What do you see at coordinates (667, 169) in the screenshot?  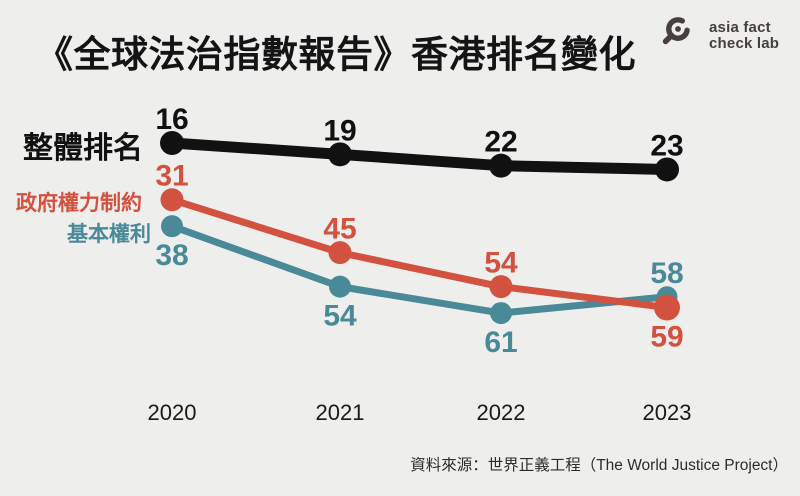 I see `data-point-s0-2023` at bounding box center [667, 169].